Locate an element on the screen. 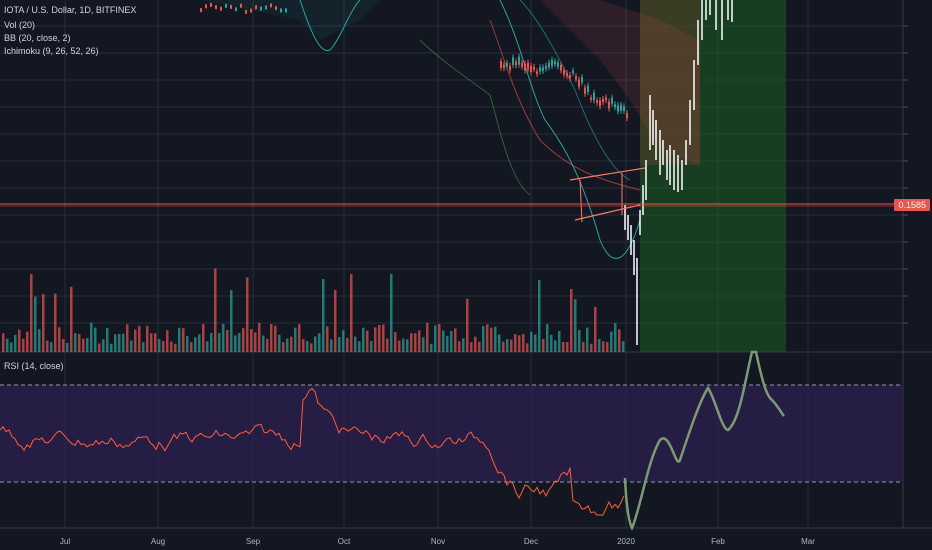 This screenshot has width=932, height=550. bb-lower is located at coordinates (330, 26).